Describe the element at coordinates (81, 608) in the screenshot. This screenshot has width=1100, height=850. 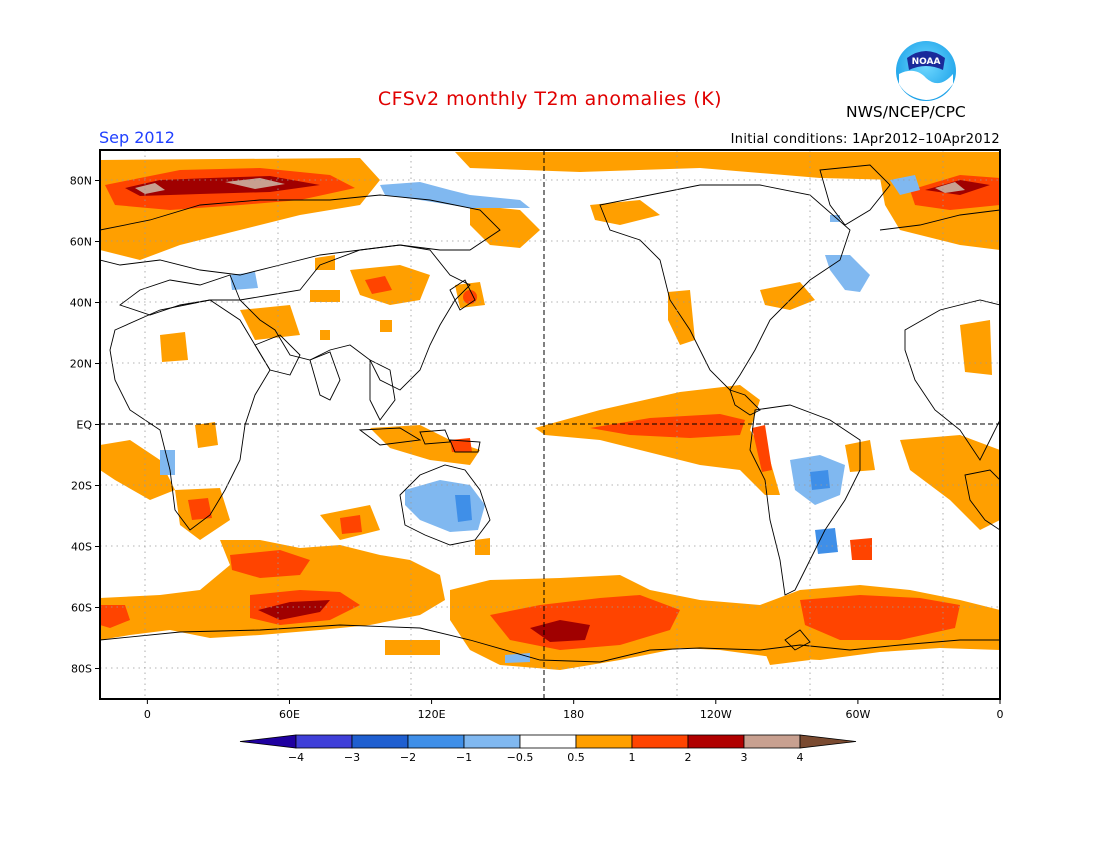
I see `lat-label: 60S` at that location.